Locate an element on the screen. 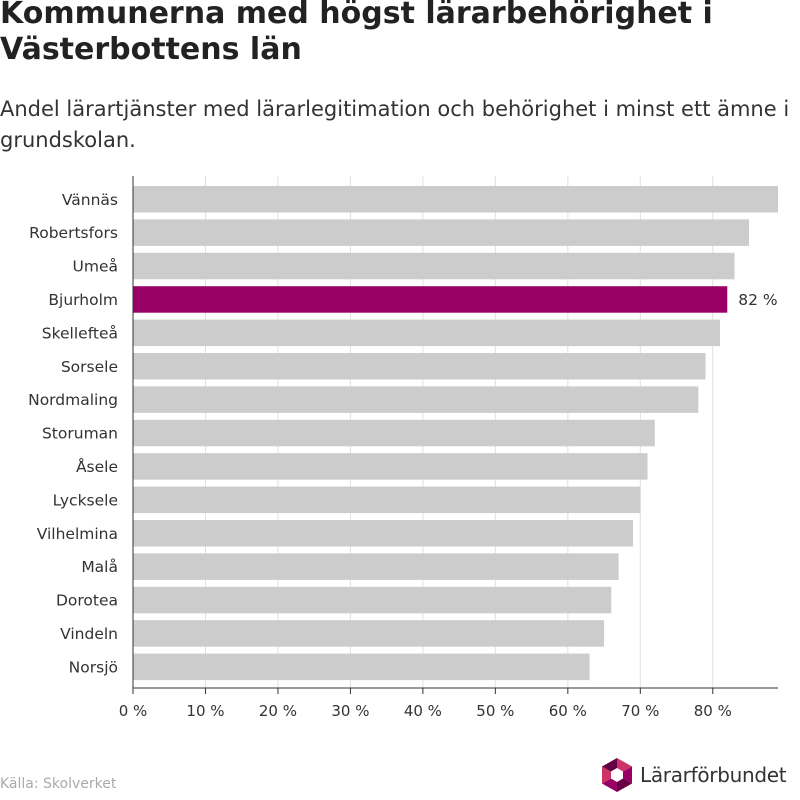 This screenshot has width=800, height=800. x-tick-label: 30 % is located at coordinates (350, 711).